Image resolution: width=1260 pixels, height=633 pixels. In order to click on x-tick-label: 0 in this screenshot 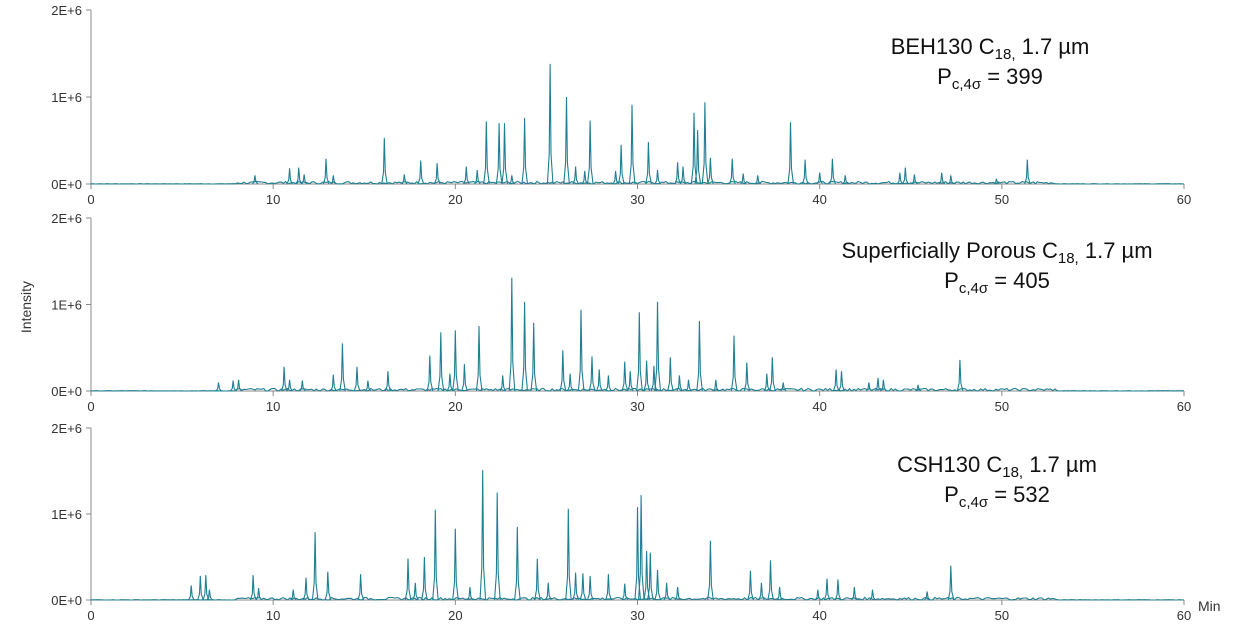, I will do `click(90, 199)`.